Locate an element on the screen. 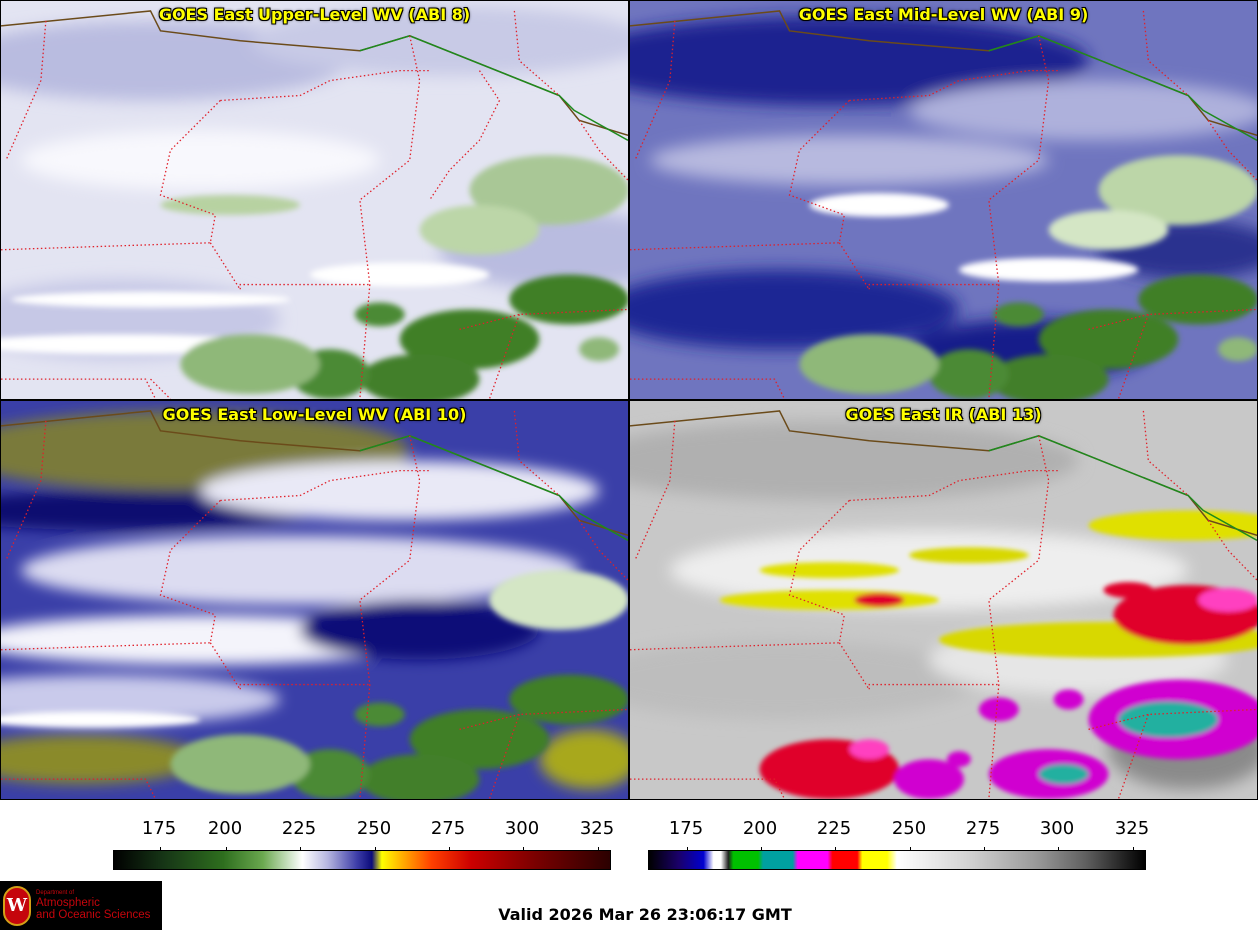 The image size is (1258, 930). logo-line3: and Oceanic Sciences is located at coordinates (93, 914).